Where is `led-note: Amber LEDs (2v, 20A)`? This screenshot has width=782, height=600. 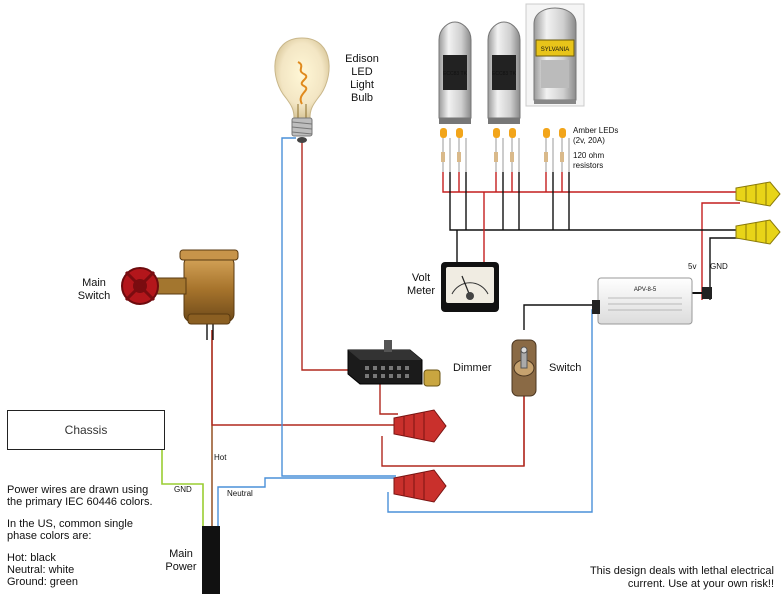 led-note: Amber LEDs (2v, 20A) is located at coordinates (595, 135).